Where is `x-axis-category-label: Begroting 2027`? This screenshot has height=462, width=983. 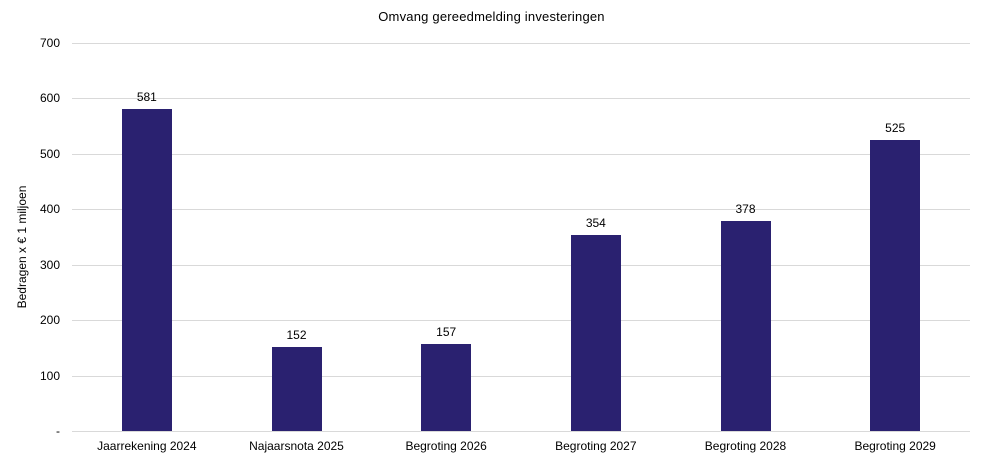
x-axis-category-label: Begroting 2027 is located at coordinates (596, 446).